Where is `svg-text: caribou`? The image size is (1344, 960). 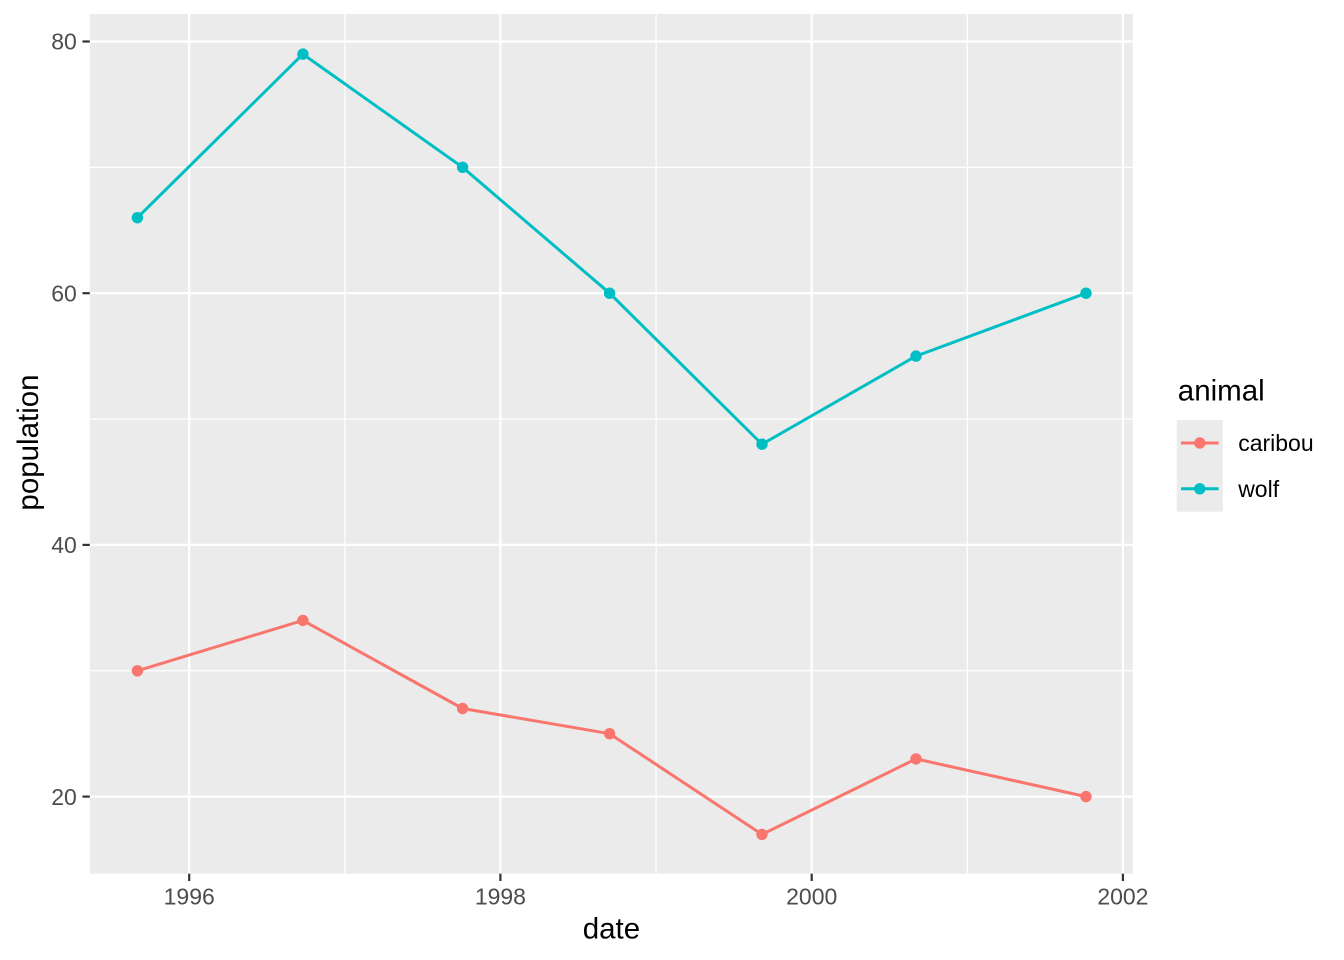
svg-text: caribou is located at coordinates (1275, 443).